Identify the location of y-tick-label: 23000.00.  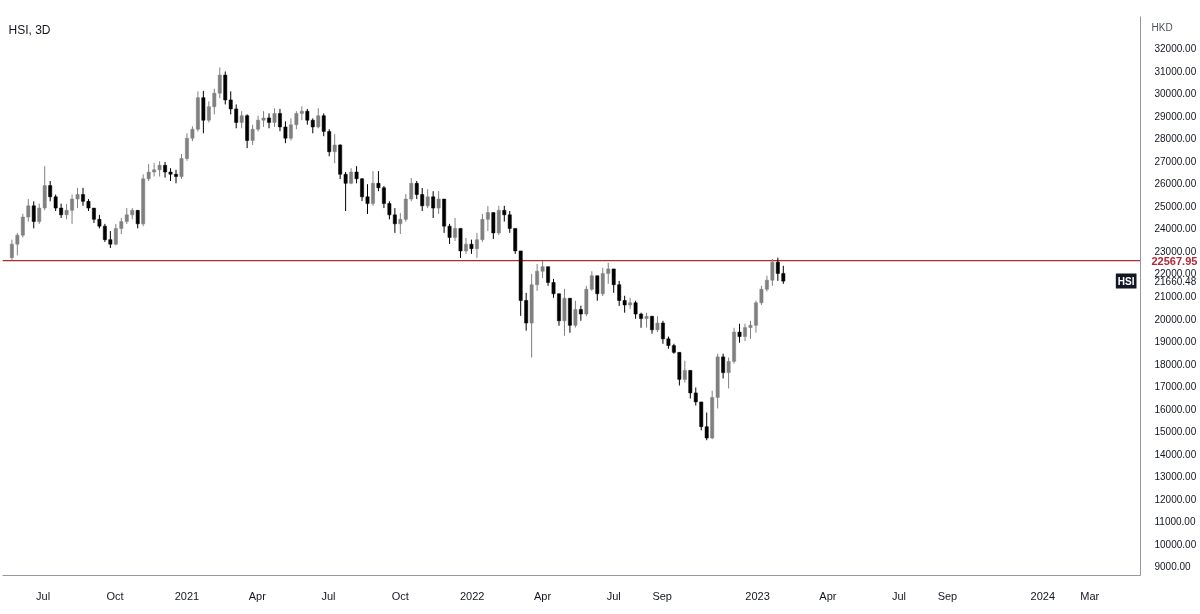
(1175, 251).